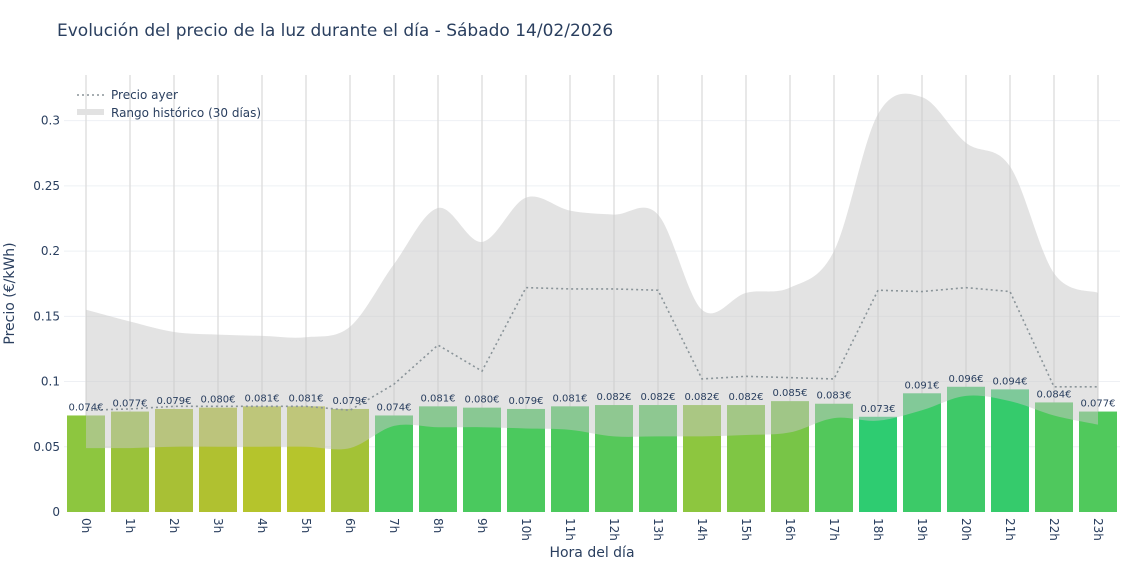 The height and width of the screenshot is (570, 1140). I want to click on x-tick-label: 17h, so click(834, 529).